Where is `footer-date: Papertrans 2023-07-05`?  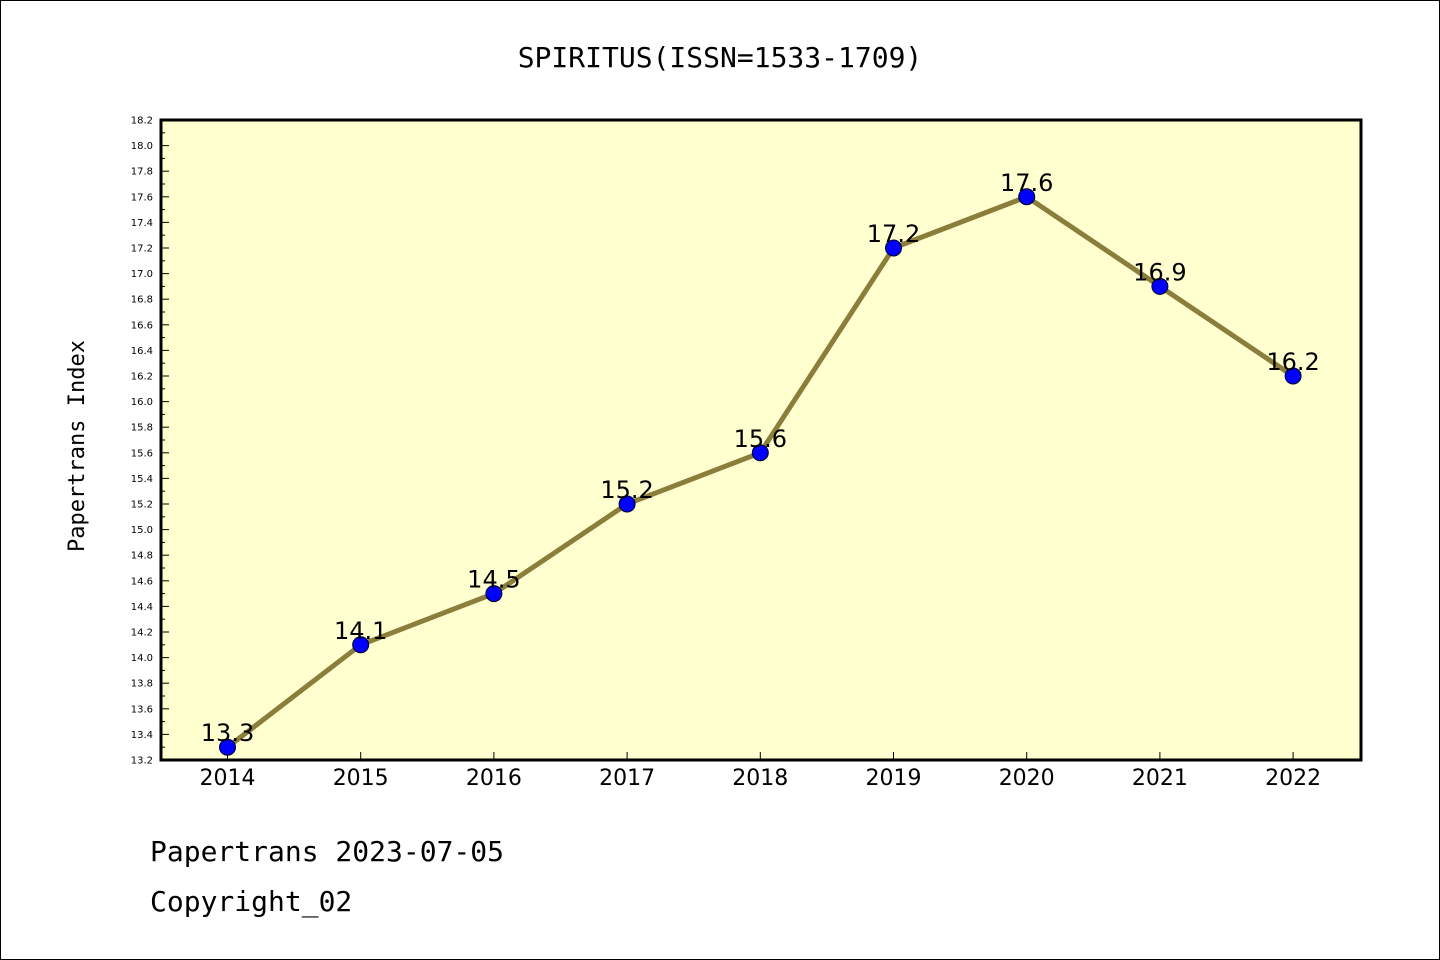
footer-date: Papertrans 2023-07-05 is located at coordinates (327, 851).